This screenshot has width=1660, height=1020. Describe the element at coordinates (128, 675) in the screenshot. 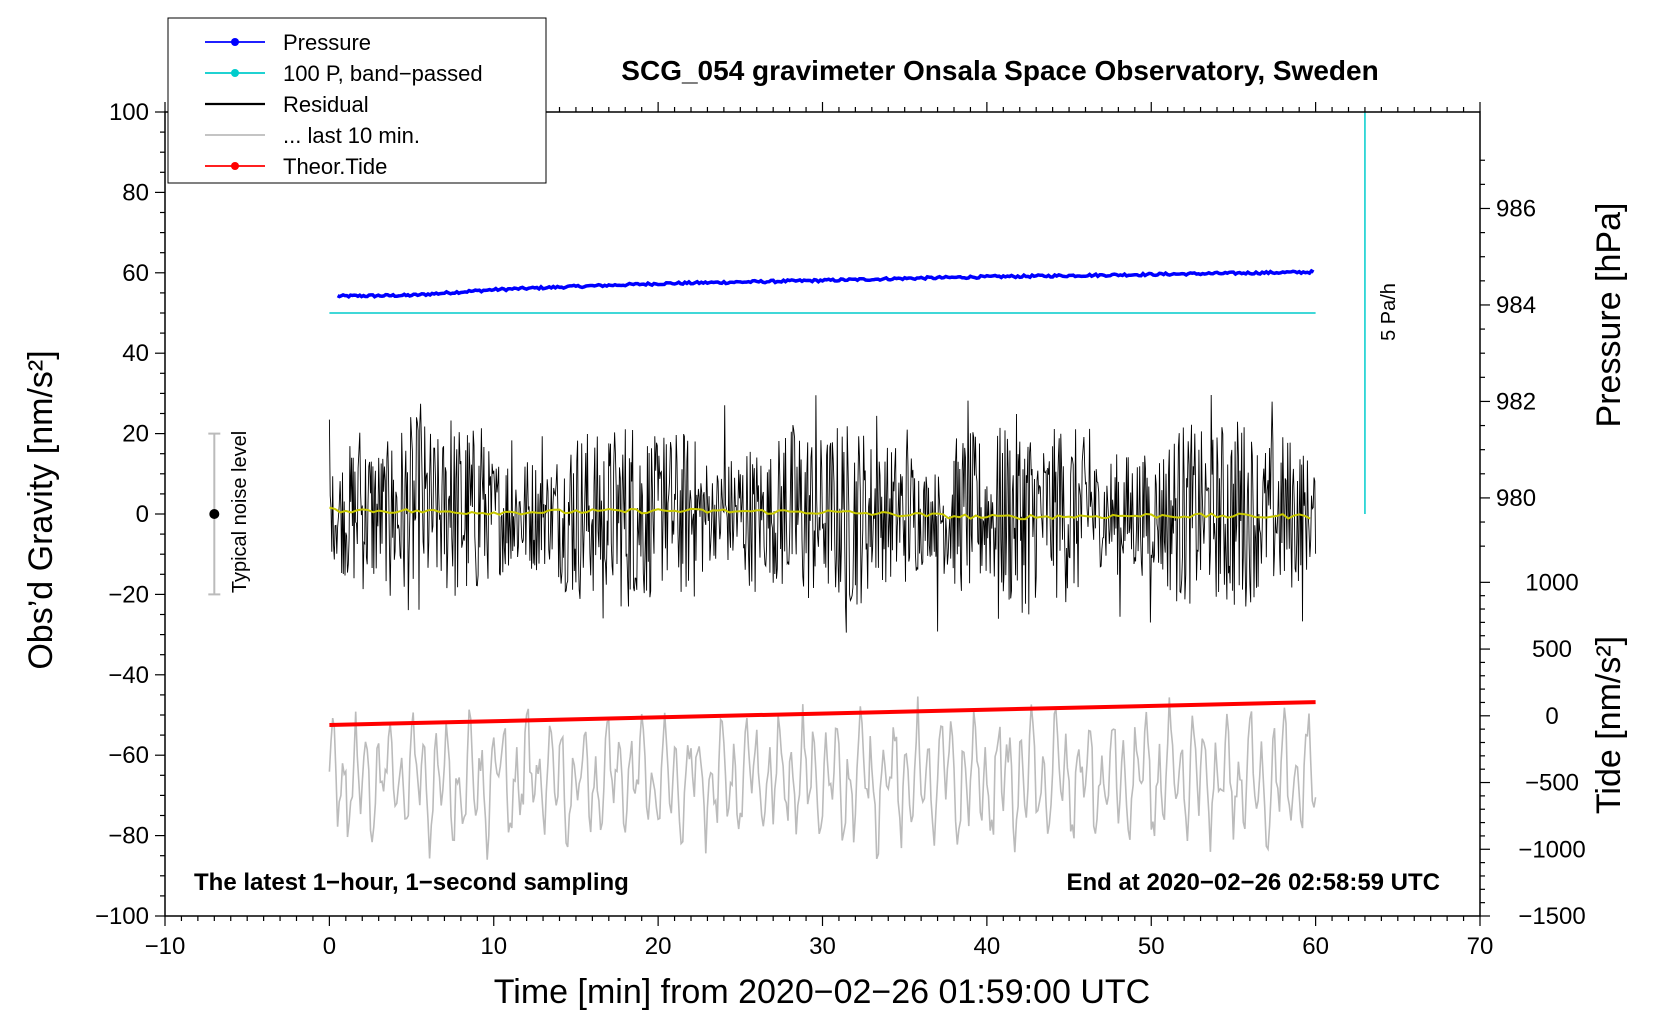

I see `y-tick-label: −40` at that location.